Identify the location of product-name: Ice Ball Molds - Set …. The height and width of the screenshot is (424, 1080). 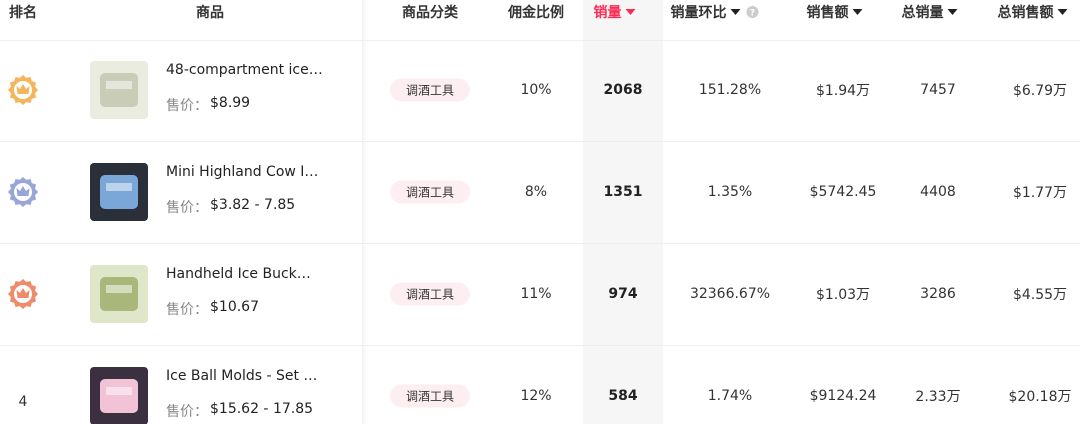
(242, 376).